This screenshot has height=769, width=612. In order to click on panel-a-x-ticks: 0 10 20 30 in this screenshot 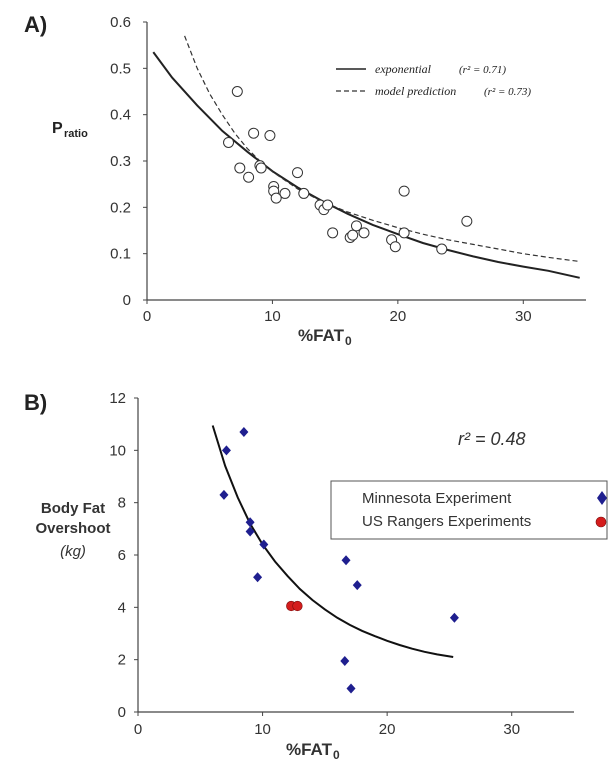, I will do `click(337, 312)`.